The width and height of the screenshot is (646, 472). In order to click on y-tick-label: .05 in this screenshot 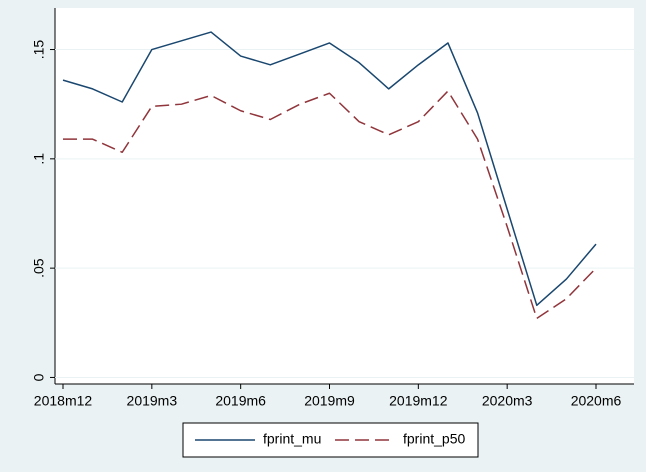, I will do `click(39, 268)`.